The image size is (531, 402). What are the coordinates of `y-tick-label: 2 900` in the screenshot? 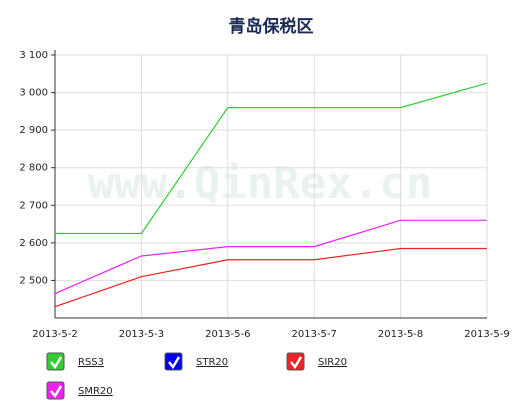 It's located at (33, 130).